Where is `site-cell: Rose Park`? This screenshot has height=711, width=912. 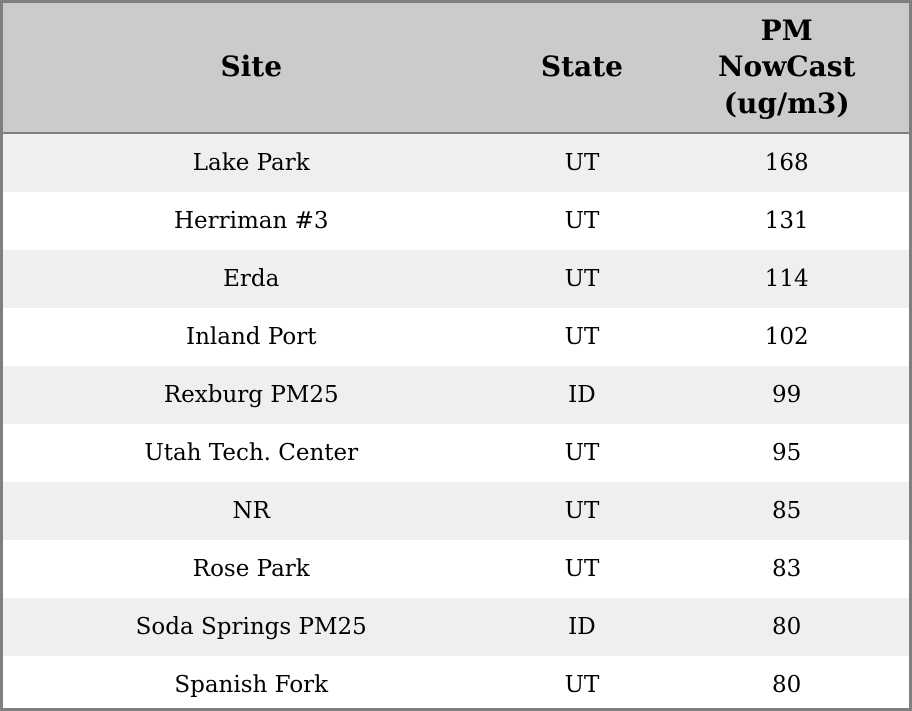 site-cell: Rose Park is located at coordinates (251, 569).